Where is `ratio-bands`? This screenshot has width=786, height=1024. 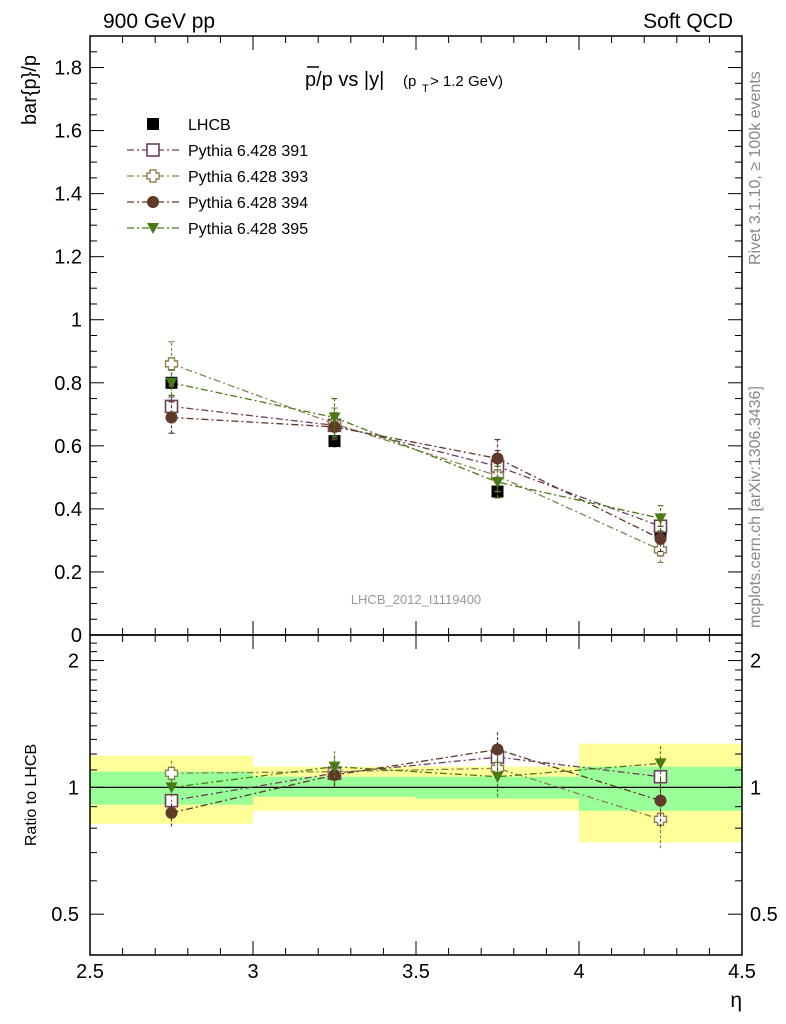
ratio-bands is located at coordinates (416, 793).